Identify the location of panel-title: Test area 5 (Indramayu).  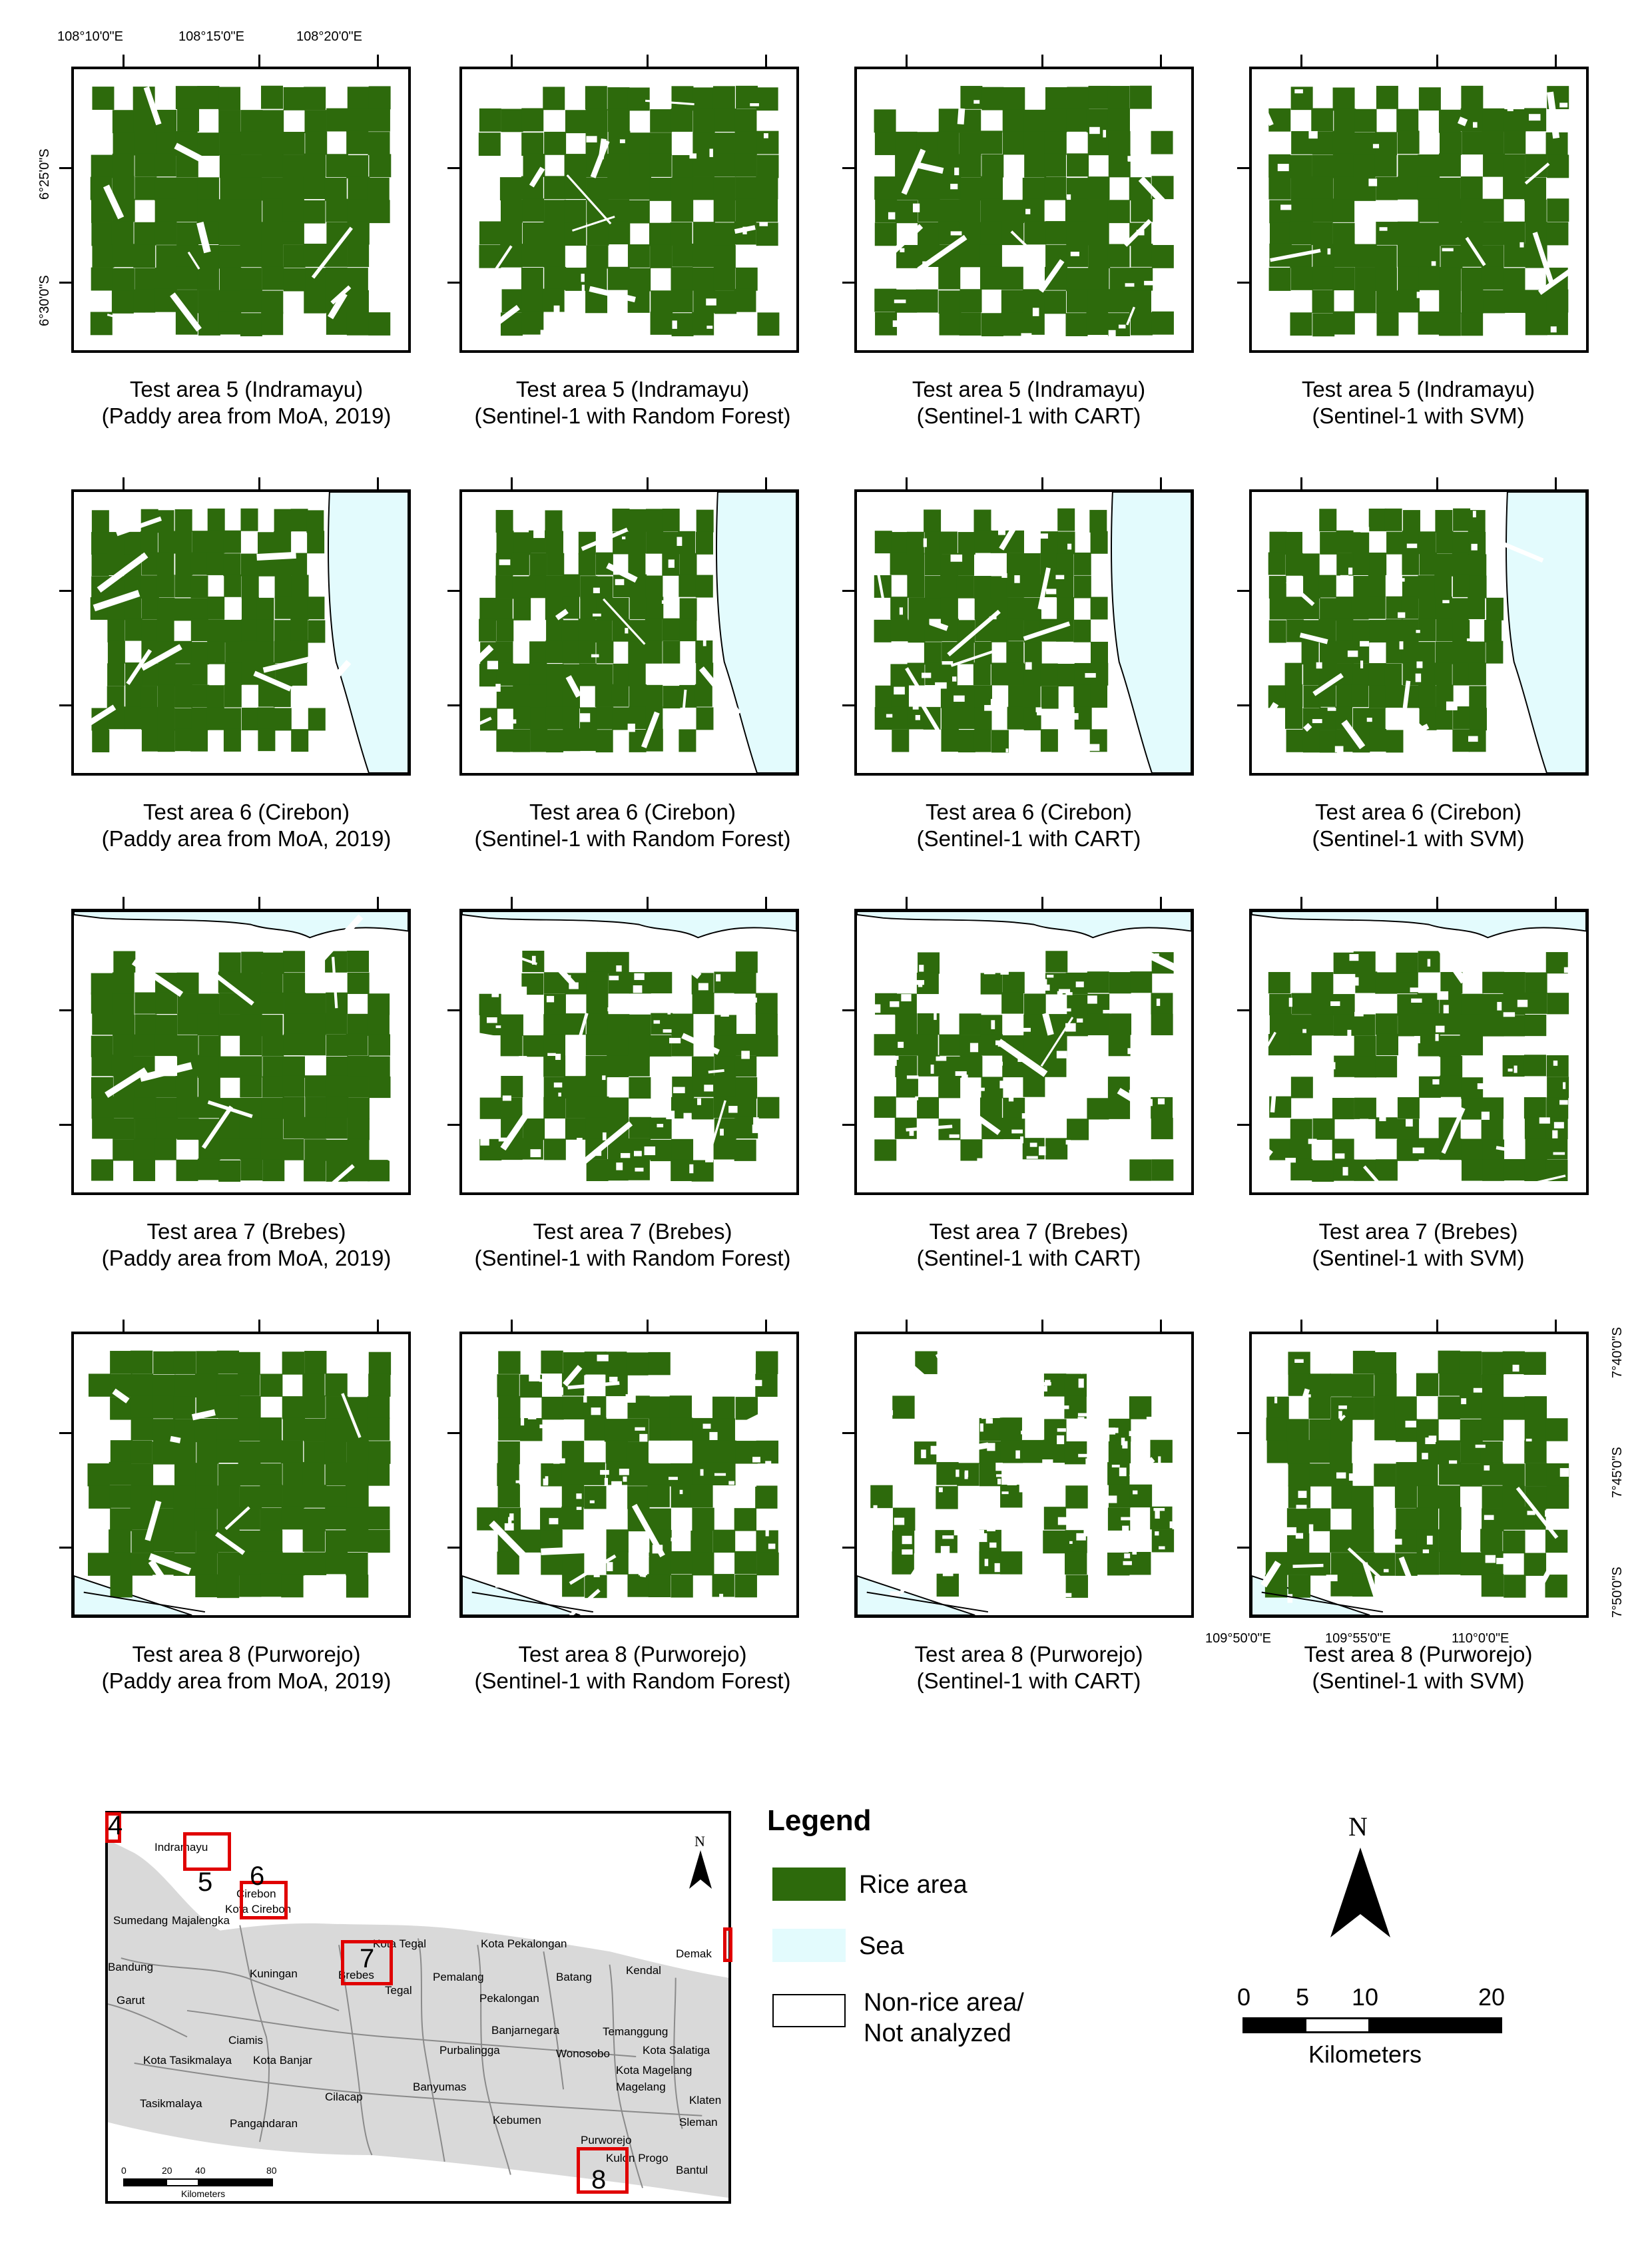
(1418, 389).